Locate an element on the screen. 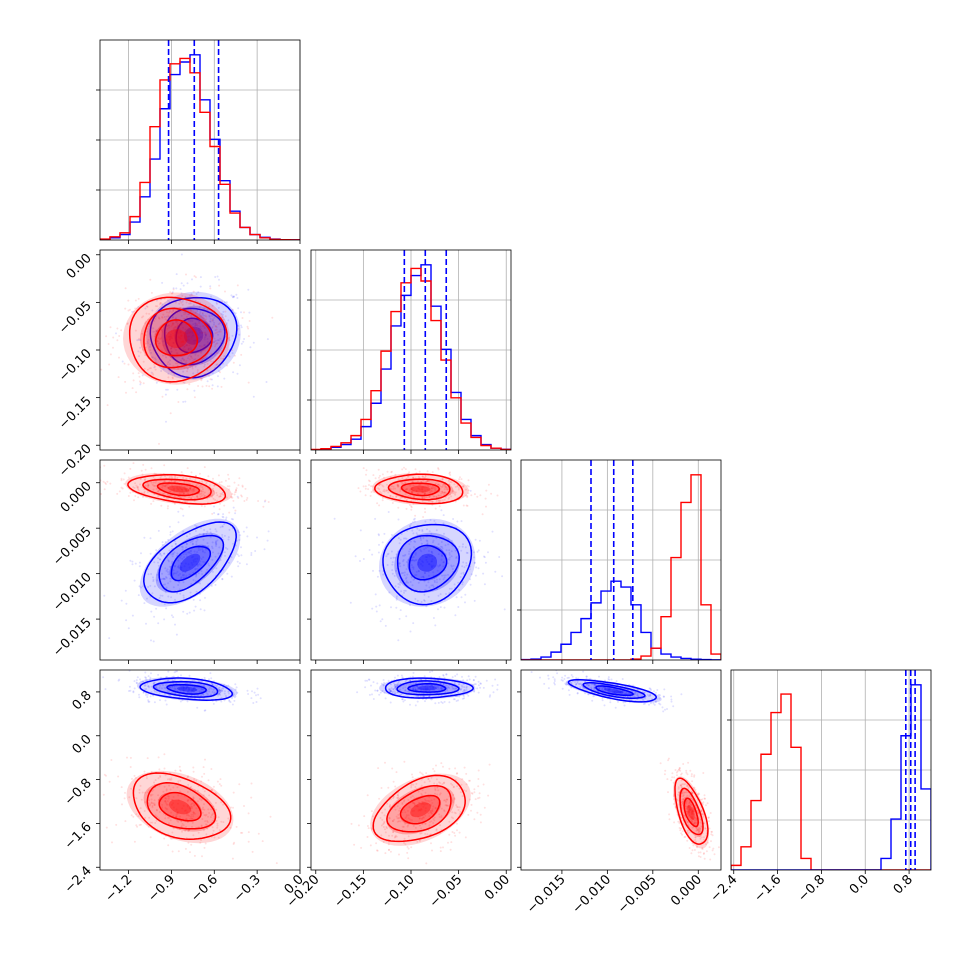  x-tick-label: −0.3 is located at coordinates (247, 888).